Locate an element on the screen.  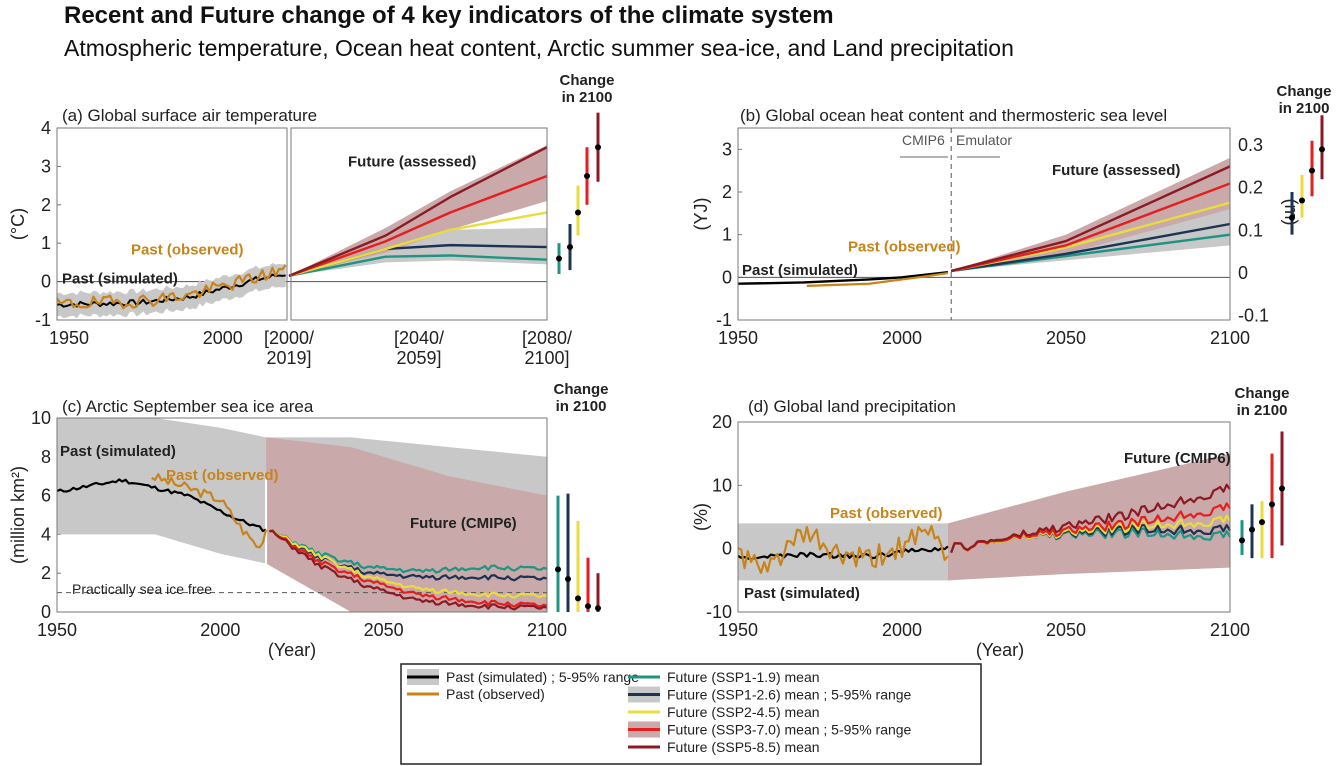
plot-frame-left is located at coordinates (172, 224).